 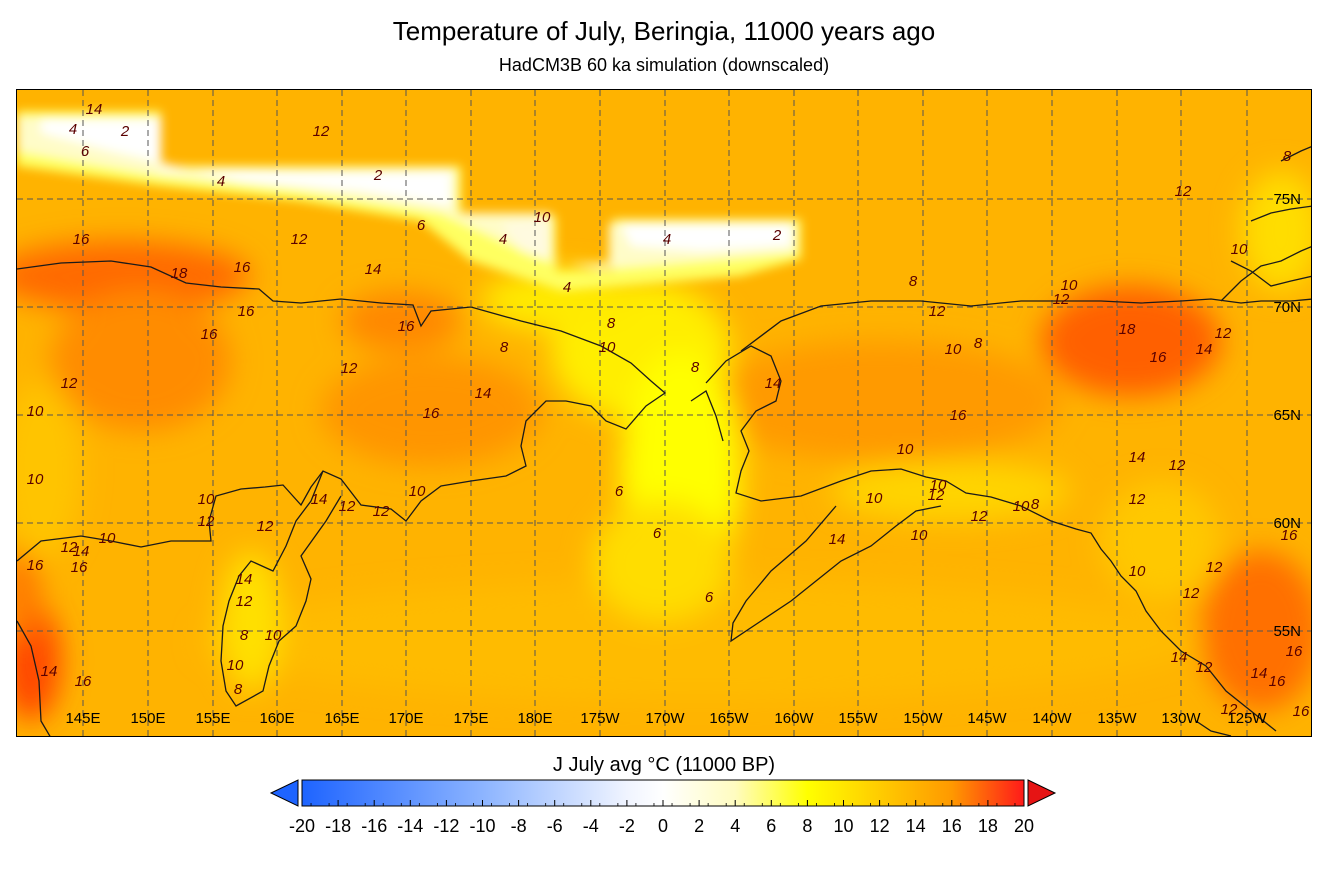 What do you see at coordinates (1024, 826) in the screenshot?
I see `colorbar-tick-label: 20` at bounding box center [1024, 826].